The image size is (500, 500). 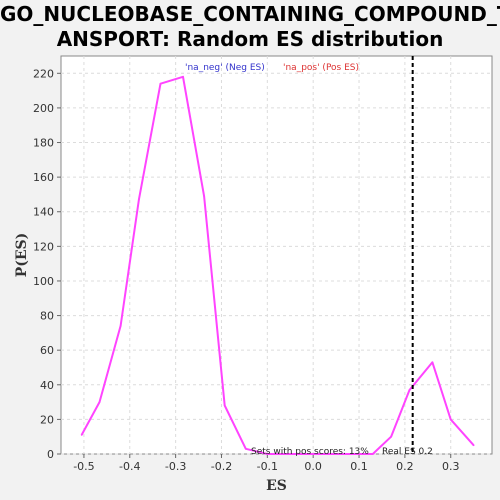 What do you see at coordinates (221, 466) in the screenshot?
I see `x-tick-label: -0.2` at bounding box center [221, 466].